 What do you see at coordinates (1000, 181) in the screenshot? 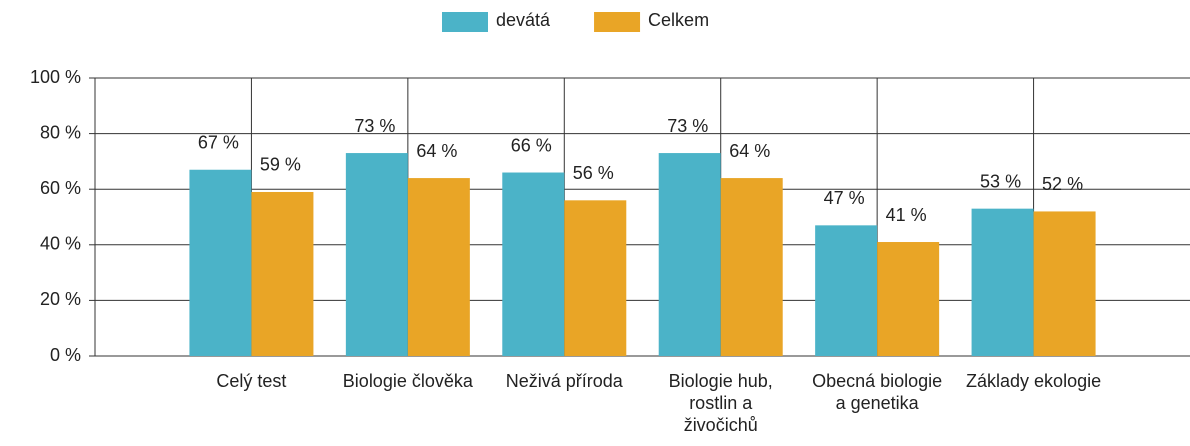
I see `value-label: 53 %` at bounding box center [1000, 181].